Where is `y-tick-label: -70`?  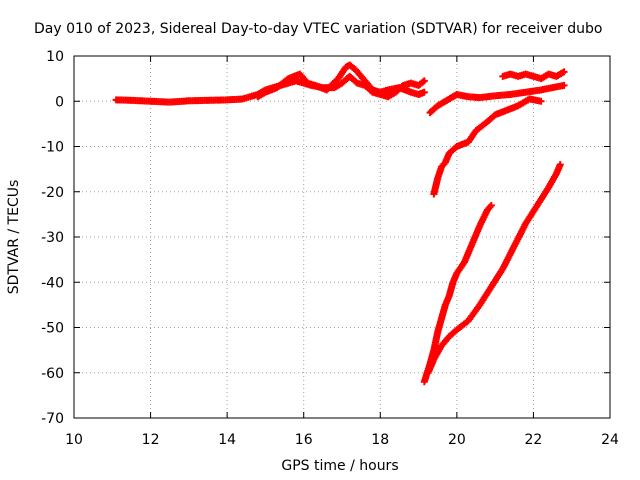
y-tick-label: -70 is located at coordinates (52, 419).